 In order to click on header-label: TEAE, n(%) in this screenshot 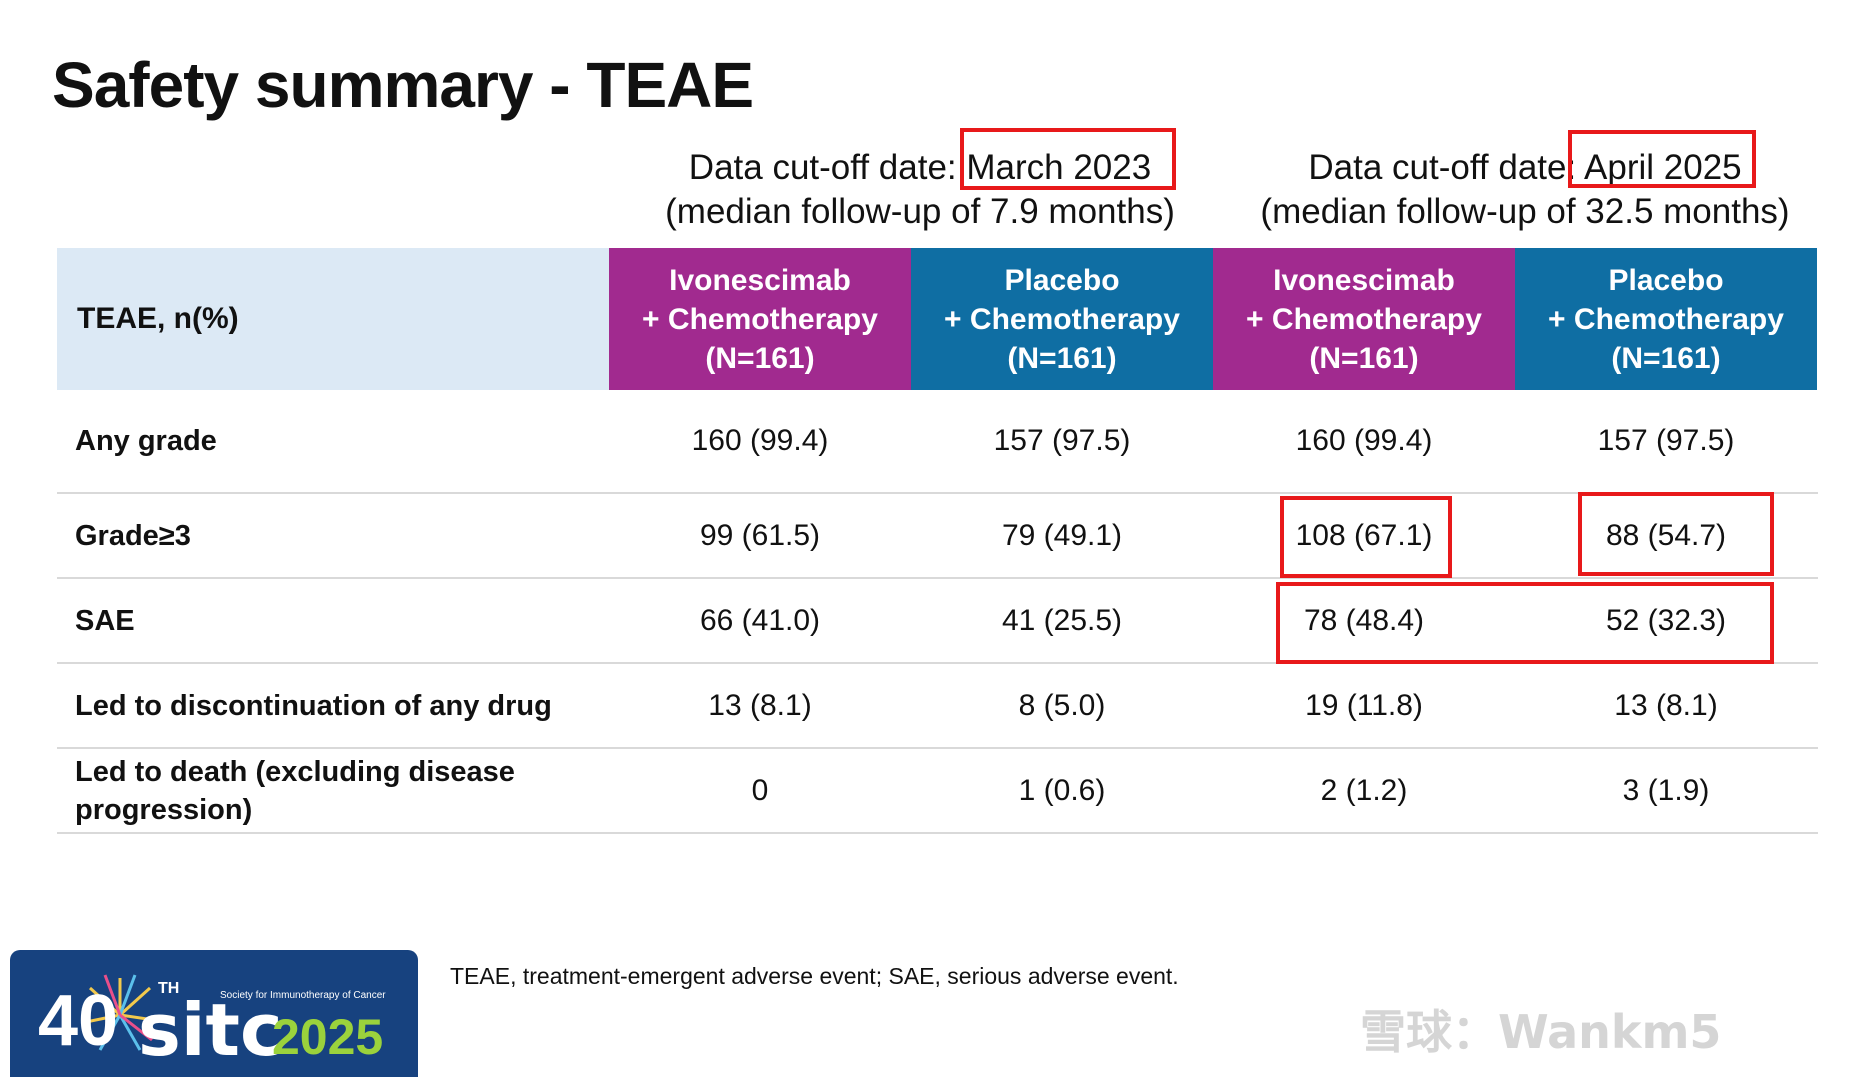, I will do `click(333, 319)`.